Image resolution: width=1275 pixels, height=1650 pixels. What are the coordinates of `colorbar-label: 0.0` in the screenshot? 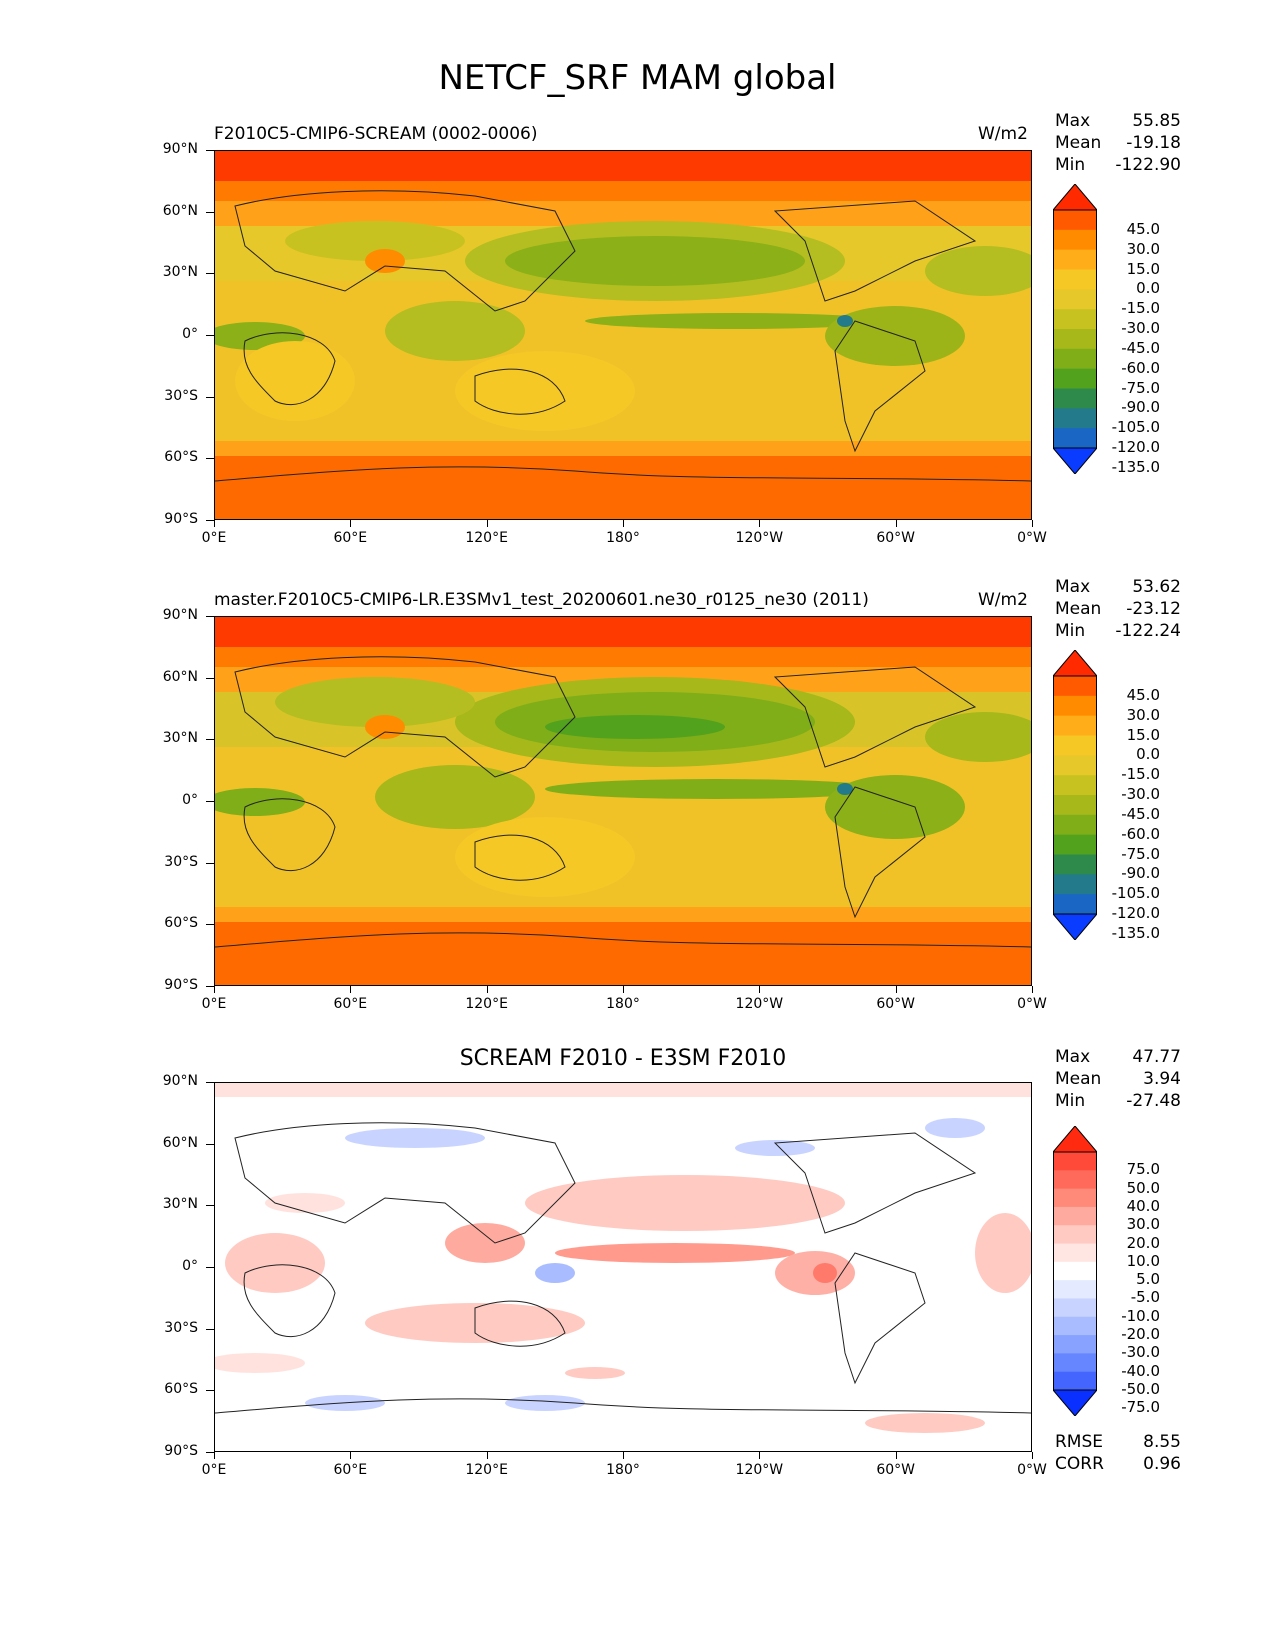 It's located at (1148, 288).